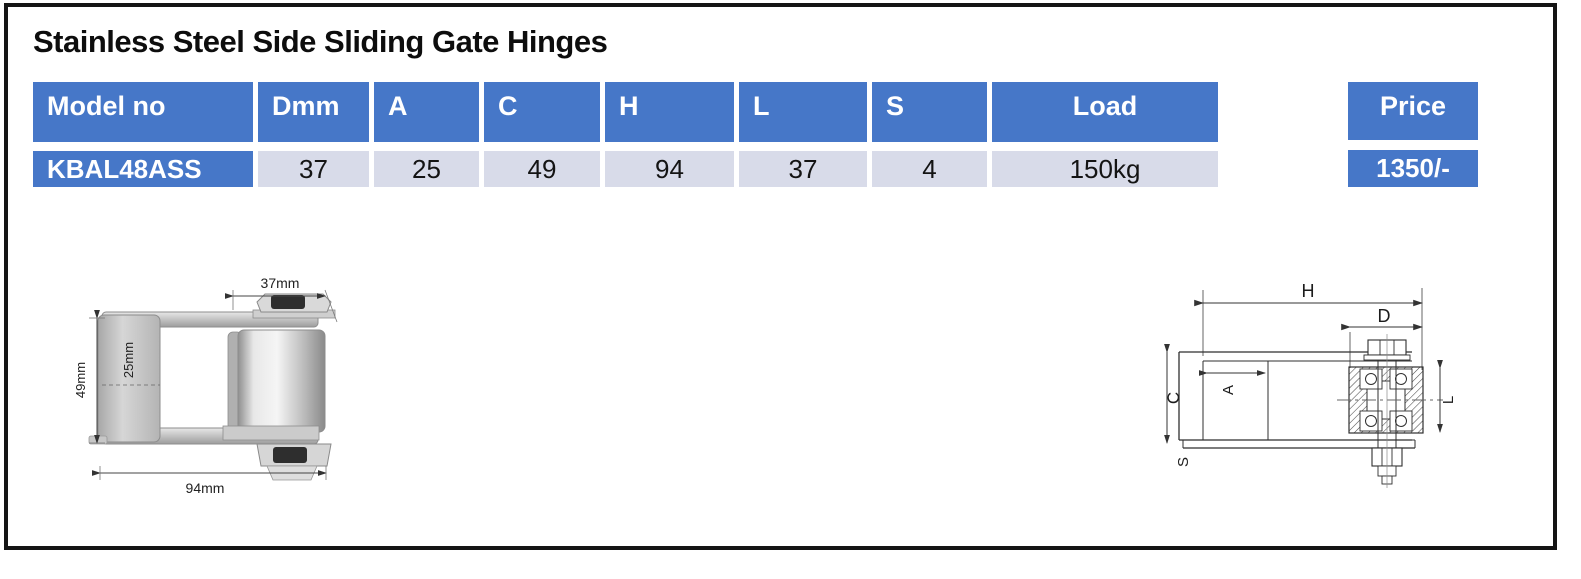  Describe the element at coordinates (1105, 169) in the screenshot. I see `cell-load: 150kg` at that location.